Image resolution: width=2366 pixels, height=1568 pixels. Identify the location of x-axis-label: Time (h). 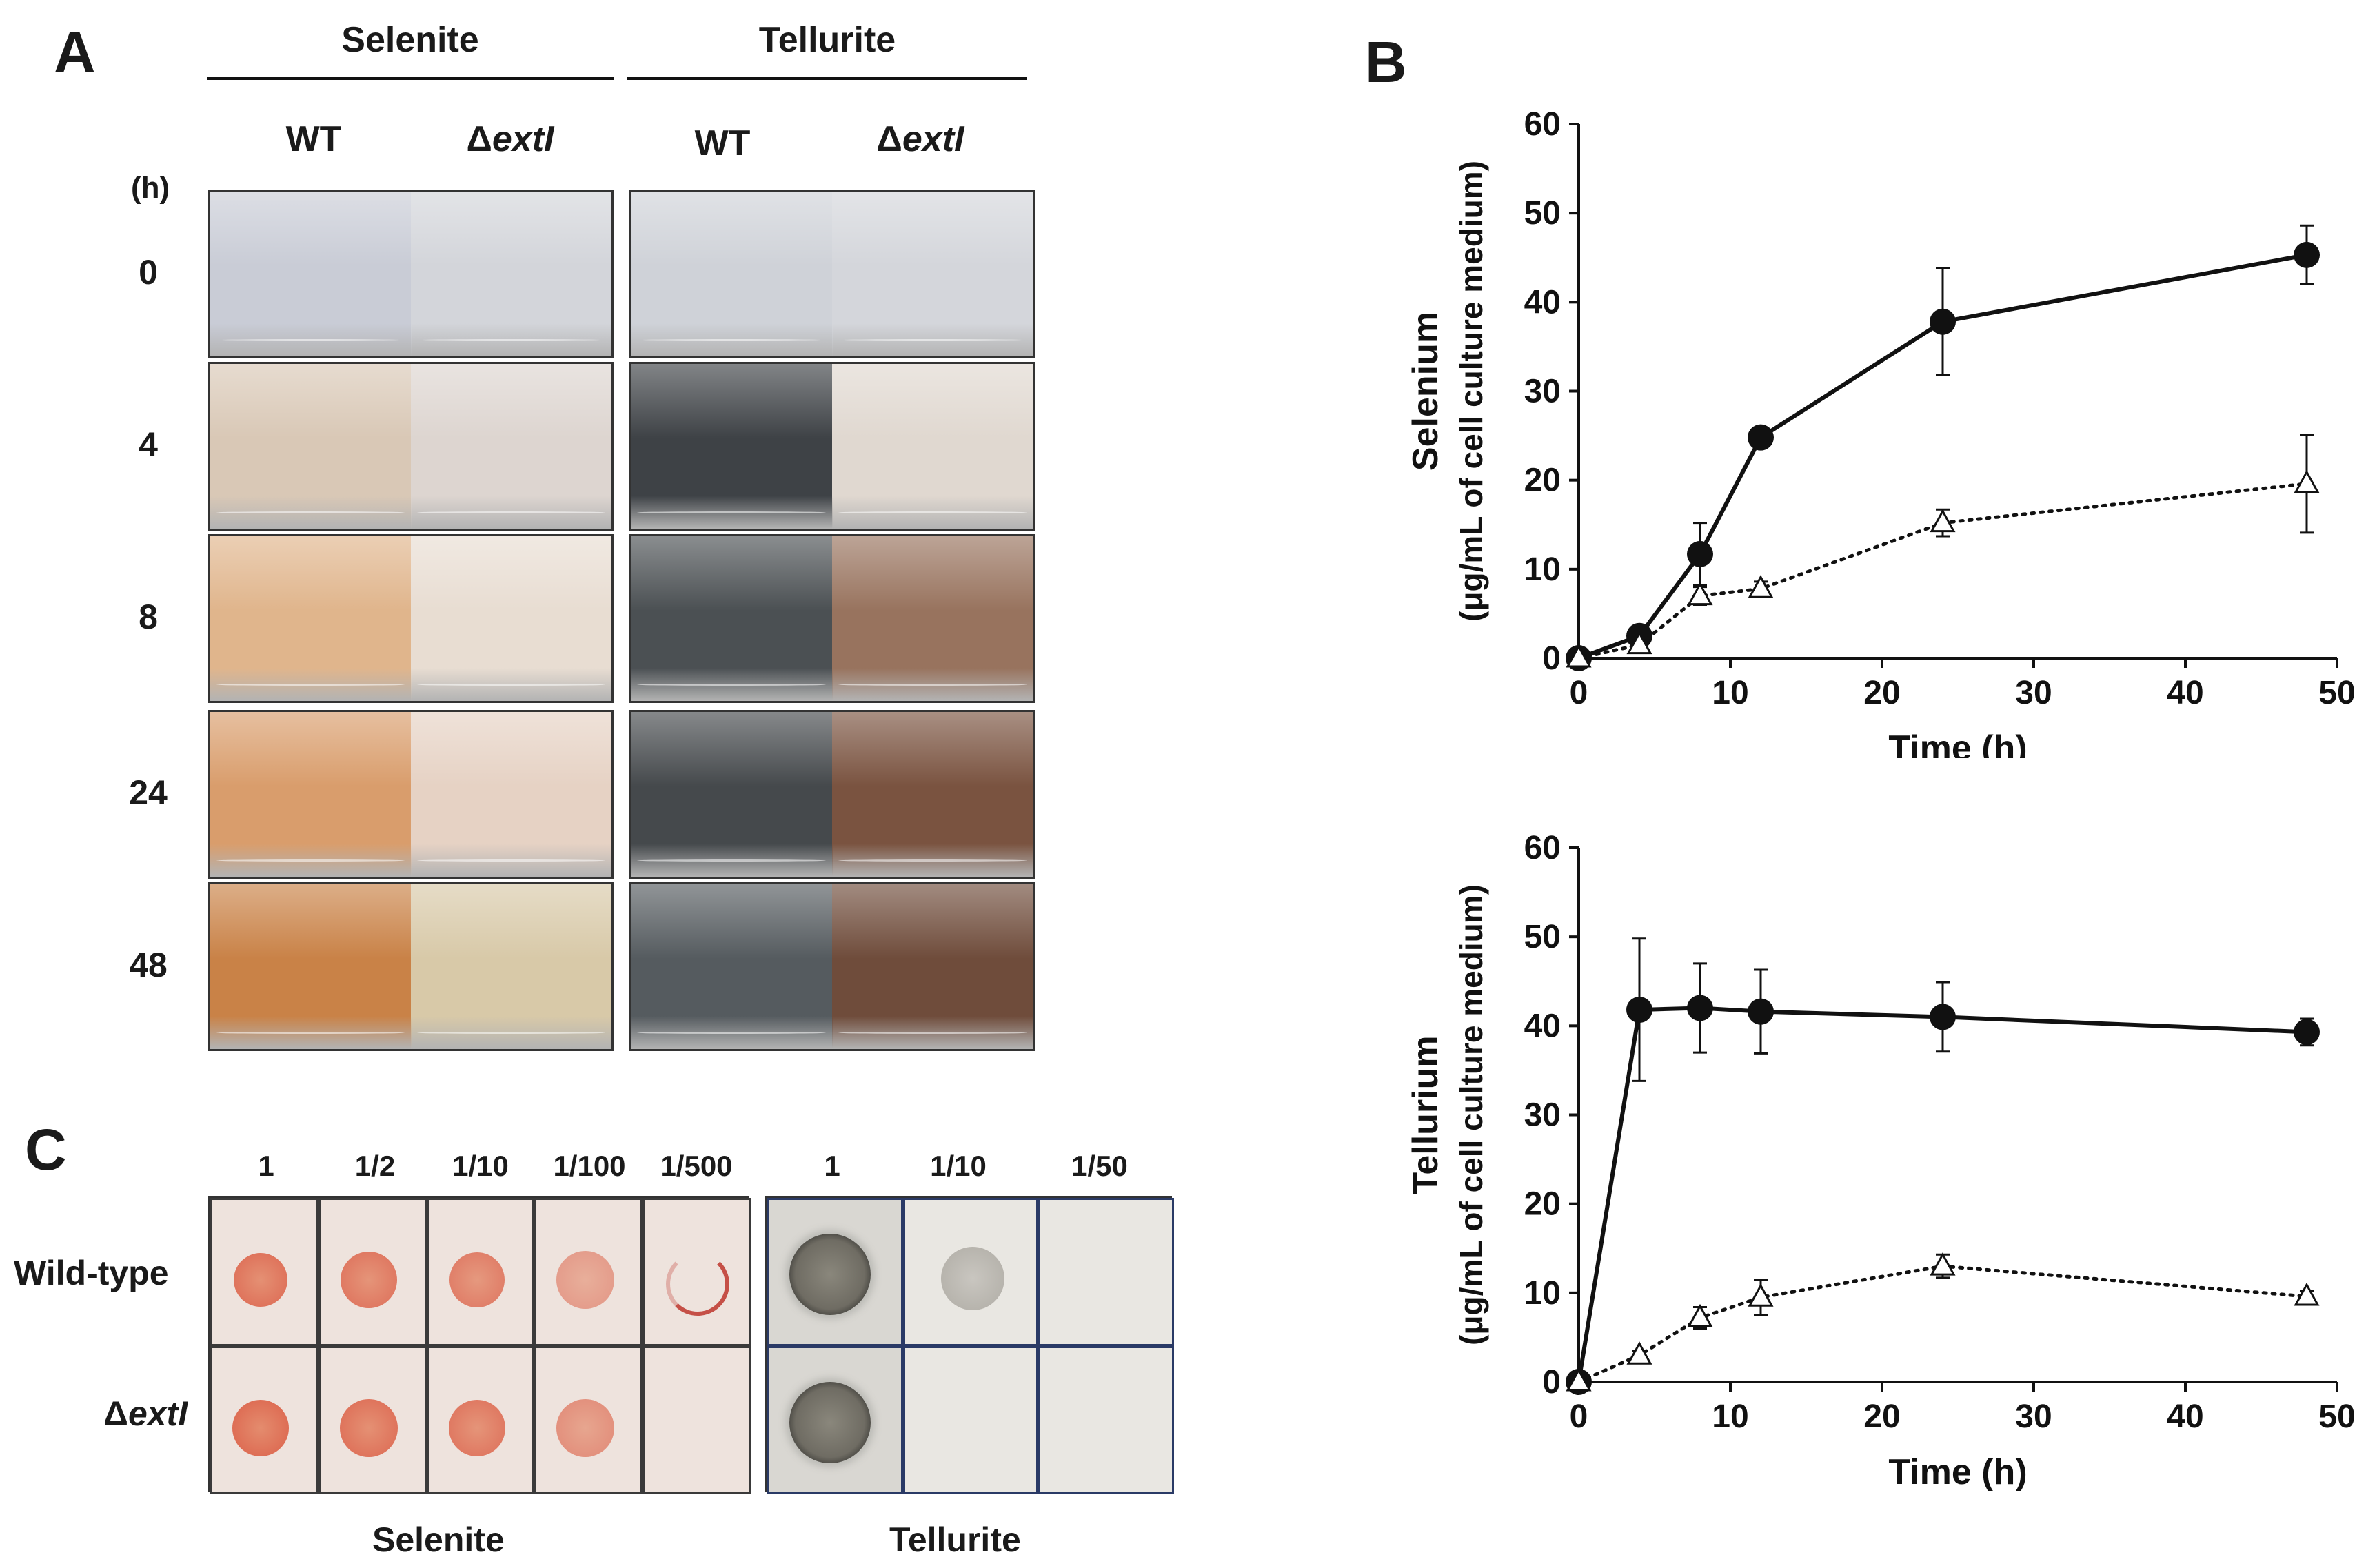
(1957, 1472).